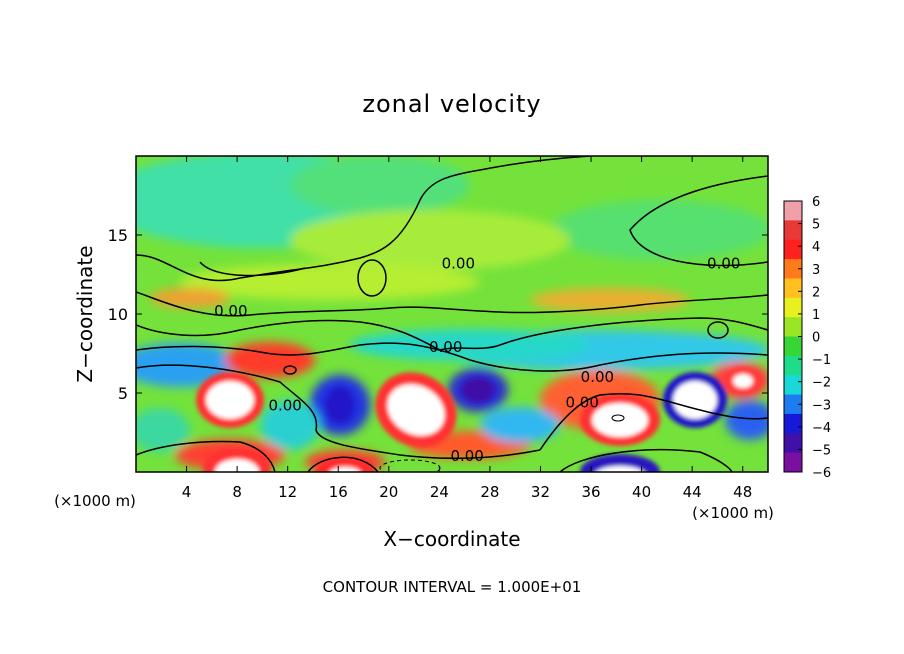 This screenshot has width=904, height=654. I want to click on colorbar-tick-label: −4, so click(821, 428).